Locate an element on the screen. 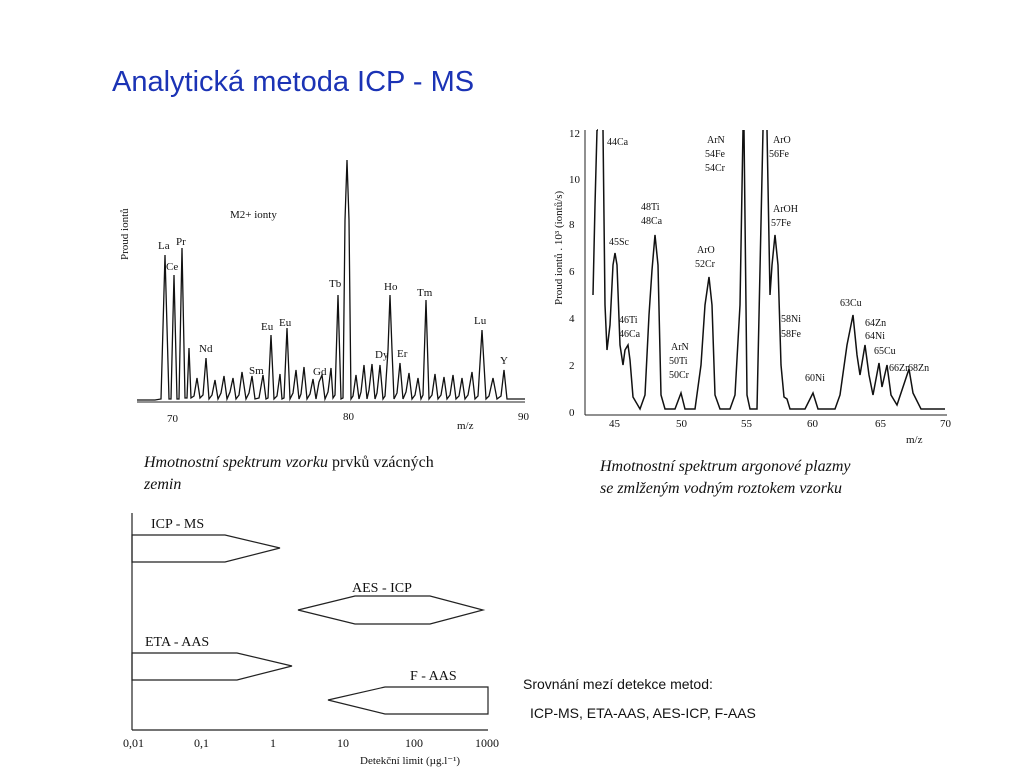 Image resolution: width=1024 pixels, height=768 pixels. slide-title: Analytická metoda ICP - MS is located at coordinates (293, 82).